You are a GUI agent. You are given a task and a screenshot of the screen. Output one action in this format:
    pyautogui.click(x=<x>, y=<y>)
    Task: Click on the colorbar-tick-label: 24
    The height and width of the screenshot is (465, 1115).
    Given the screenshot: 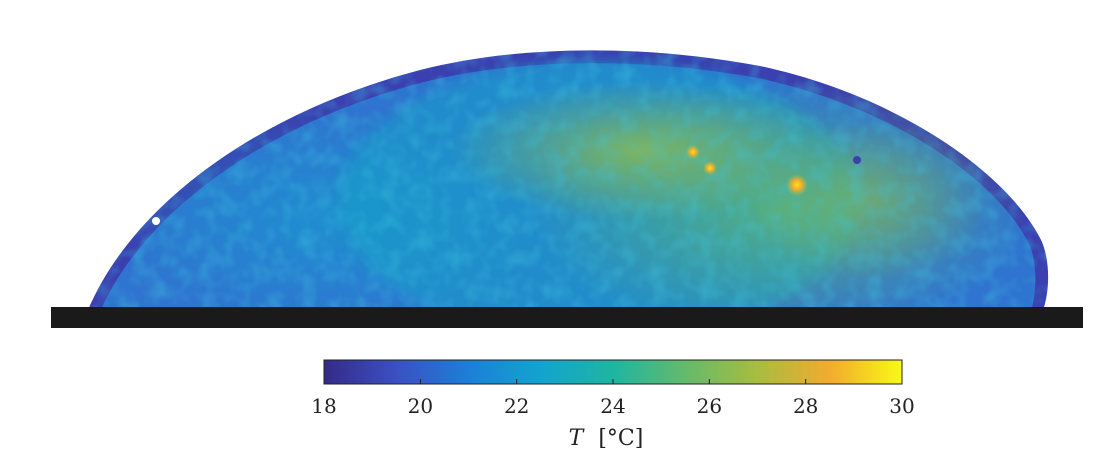 What is the action you would take?
    pyautogui.click(x=612, y=406)
    